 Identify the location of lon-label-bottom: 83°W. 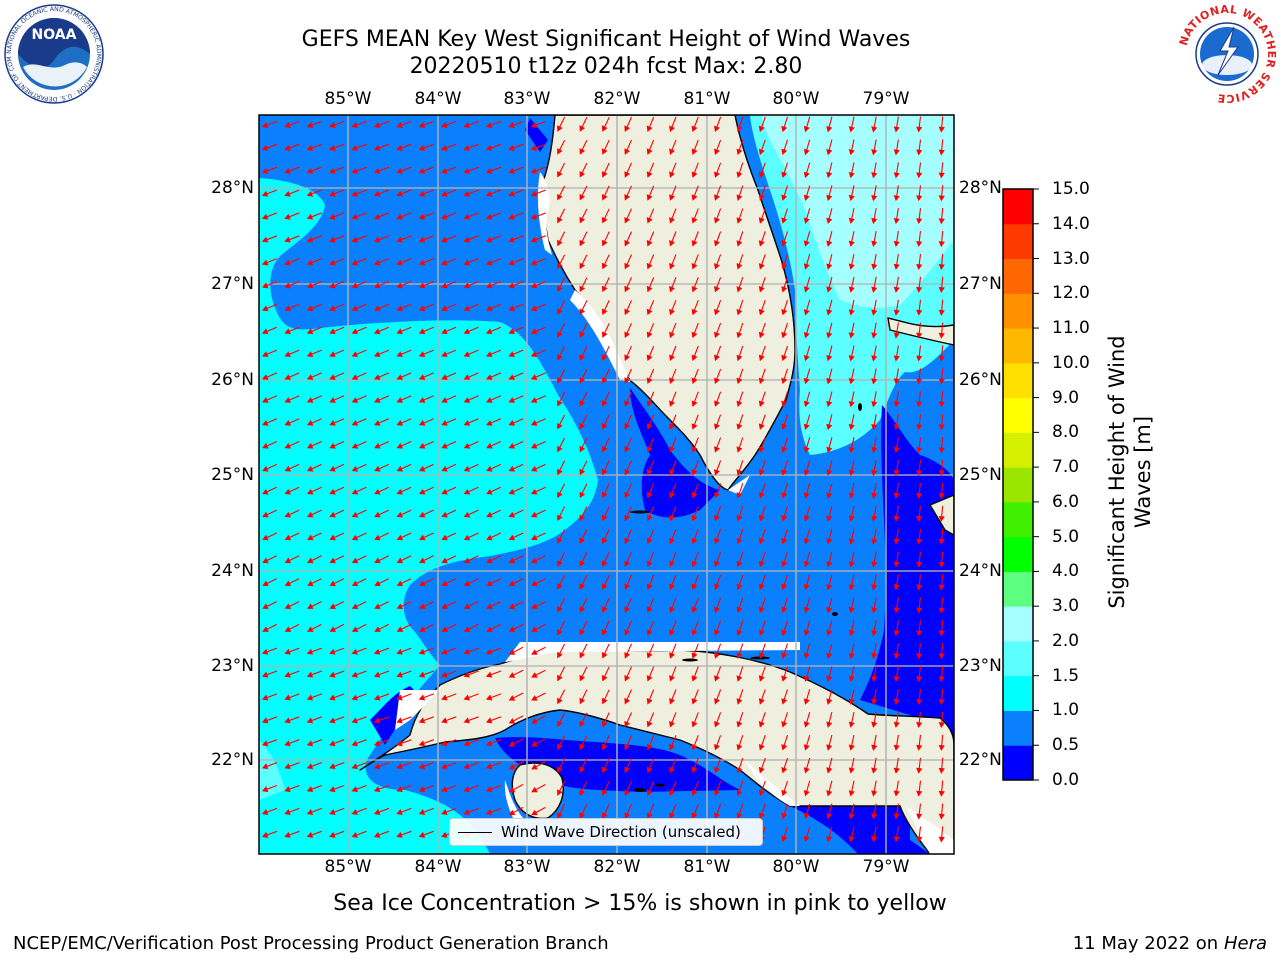
(527, 867).